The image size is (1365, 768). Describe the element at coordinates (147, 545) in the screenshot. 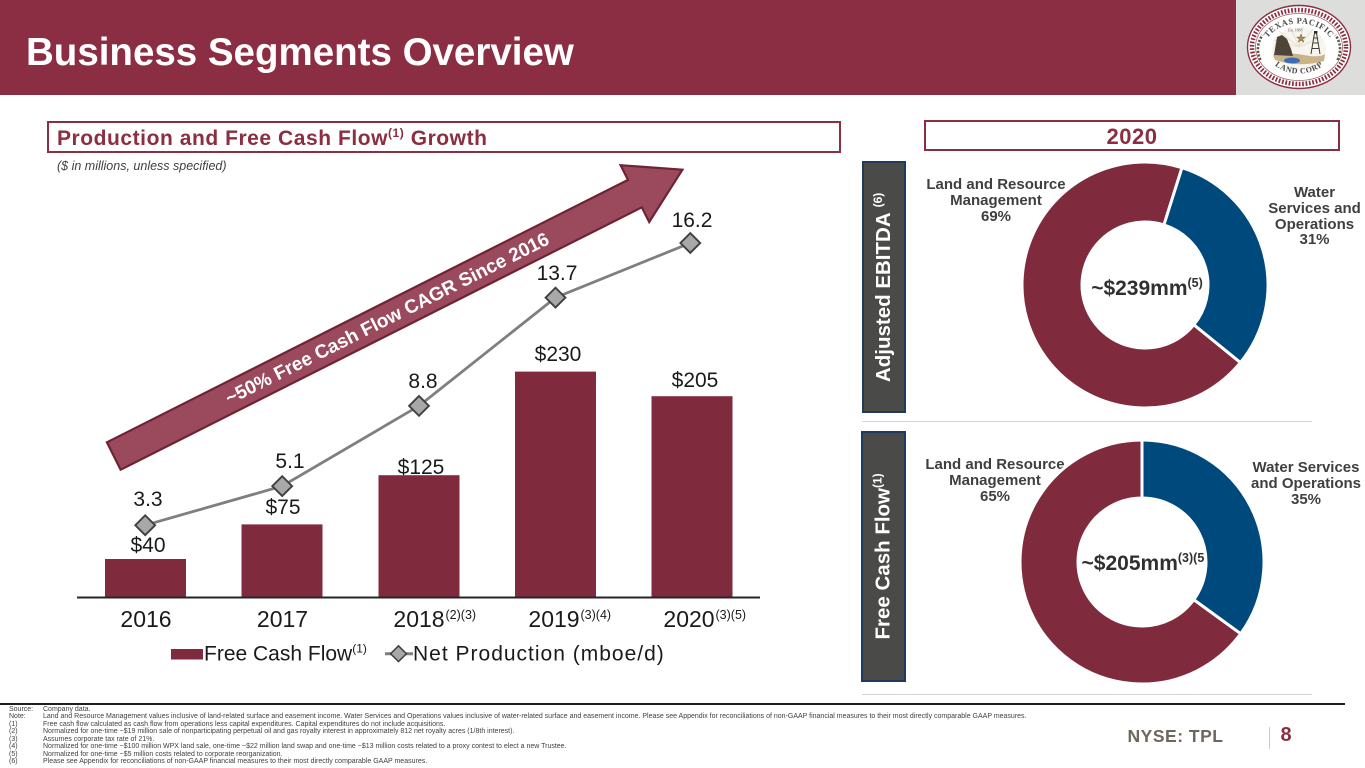

I see `svg-text: $40` at that location.